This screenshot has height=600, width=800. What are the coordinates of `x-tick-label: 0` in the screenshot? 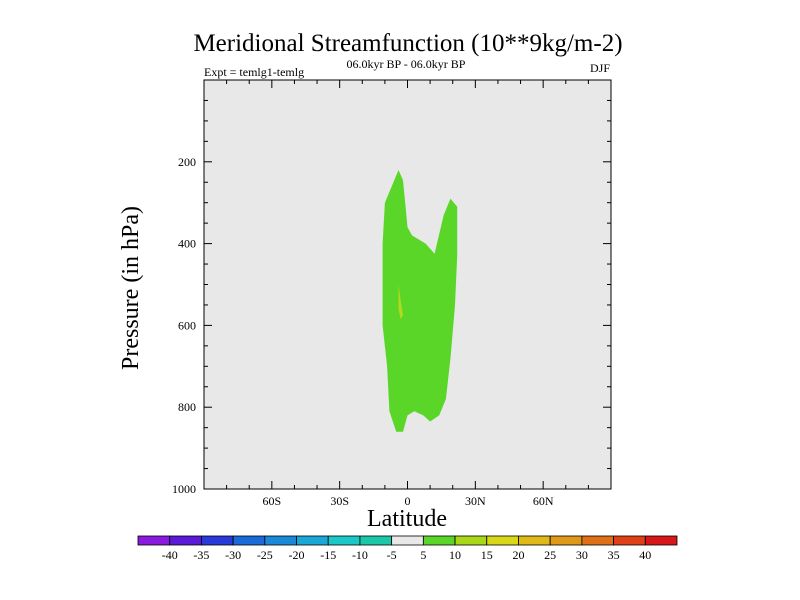 It's located at (408, 501).